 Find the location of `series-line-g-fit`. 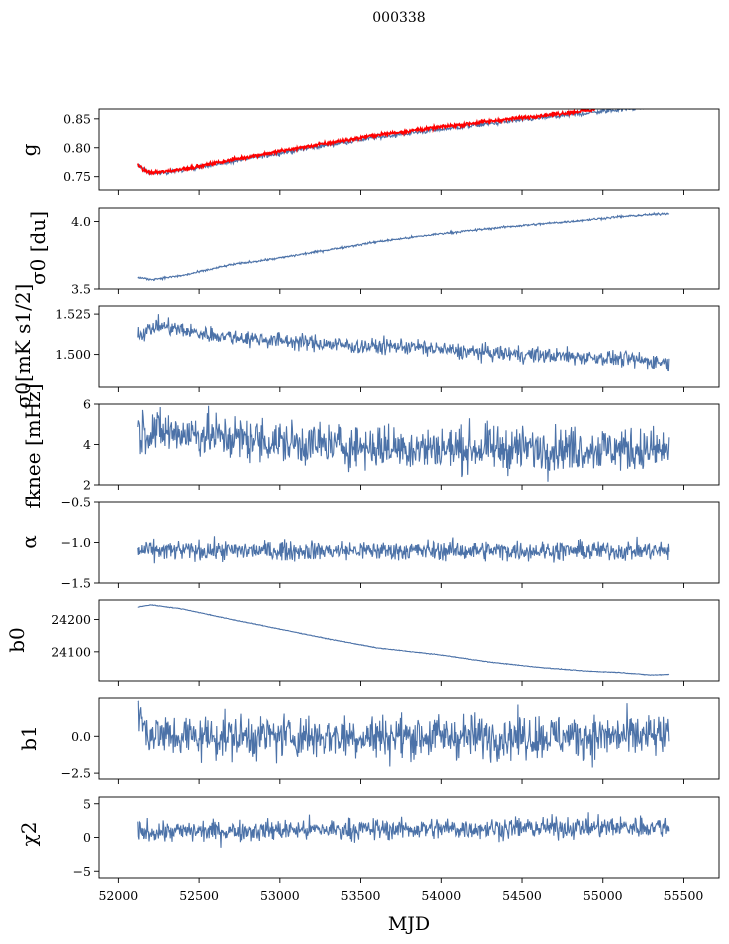

series-line-g-fit is located at coordinates (366, 143).